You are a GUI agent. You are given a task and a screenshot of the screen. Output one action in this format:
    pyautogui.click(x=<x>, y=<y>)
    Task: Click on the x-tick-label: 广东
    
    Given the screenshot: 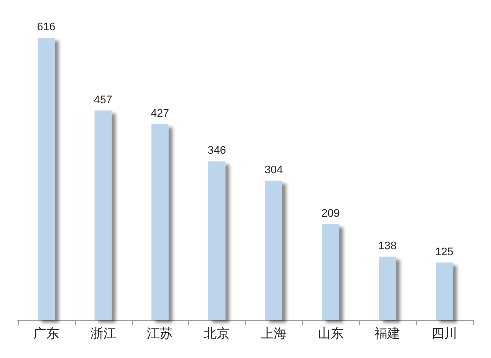 What is the action you would take?
    pyautogui.click(x=46, y=334)
    